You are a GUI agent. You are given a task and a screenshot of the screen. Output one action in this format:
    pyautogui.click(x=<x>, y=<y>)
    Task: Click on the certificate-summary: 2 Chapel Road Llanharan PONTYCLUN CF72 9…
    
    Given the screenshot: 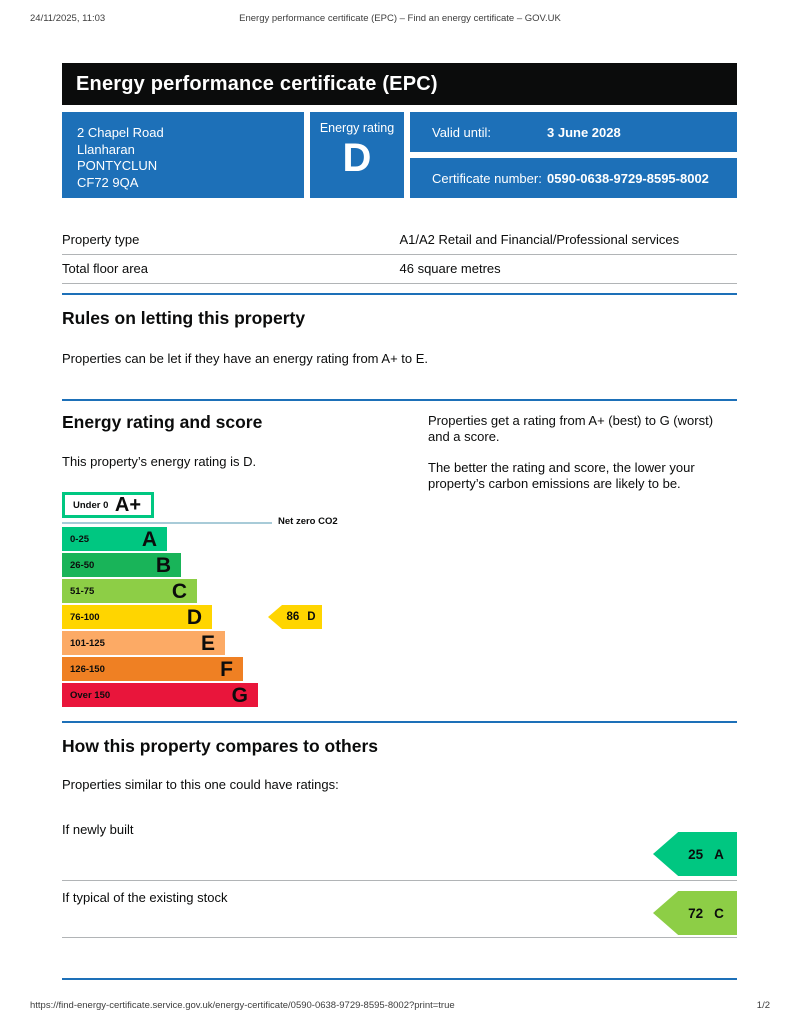 What is the action you would take?
    pyautogui.click(x=399, y=155)
    